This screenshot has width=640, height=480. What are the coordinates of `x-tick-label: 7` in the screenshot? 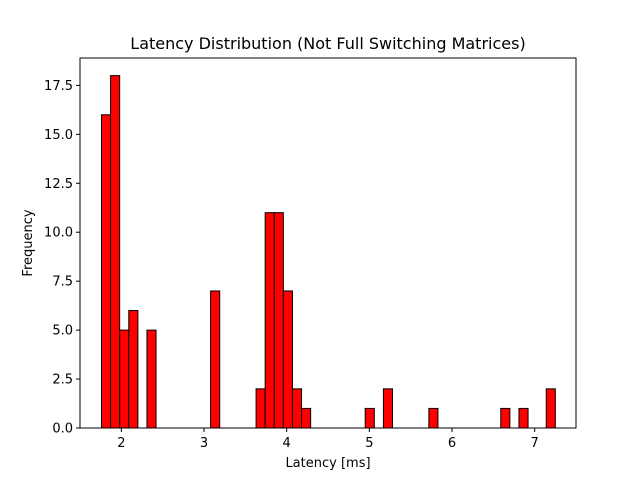 It's located at (535, 443).